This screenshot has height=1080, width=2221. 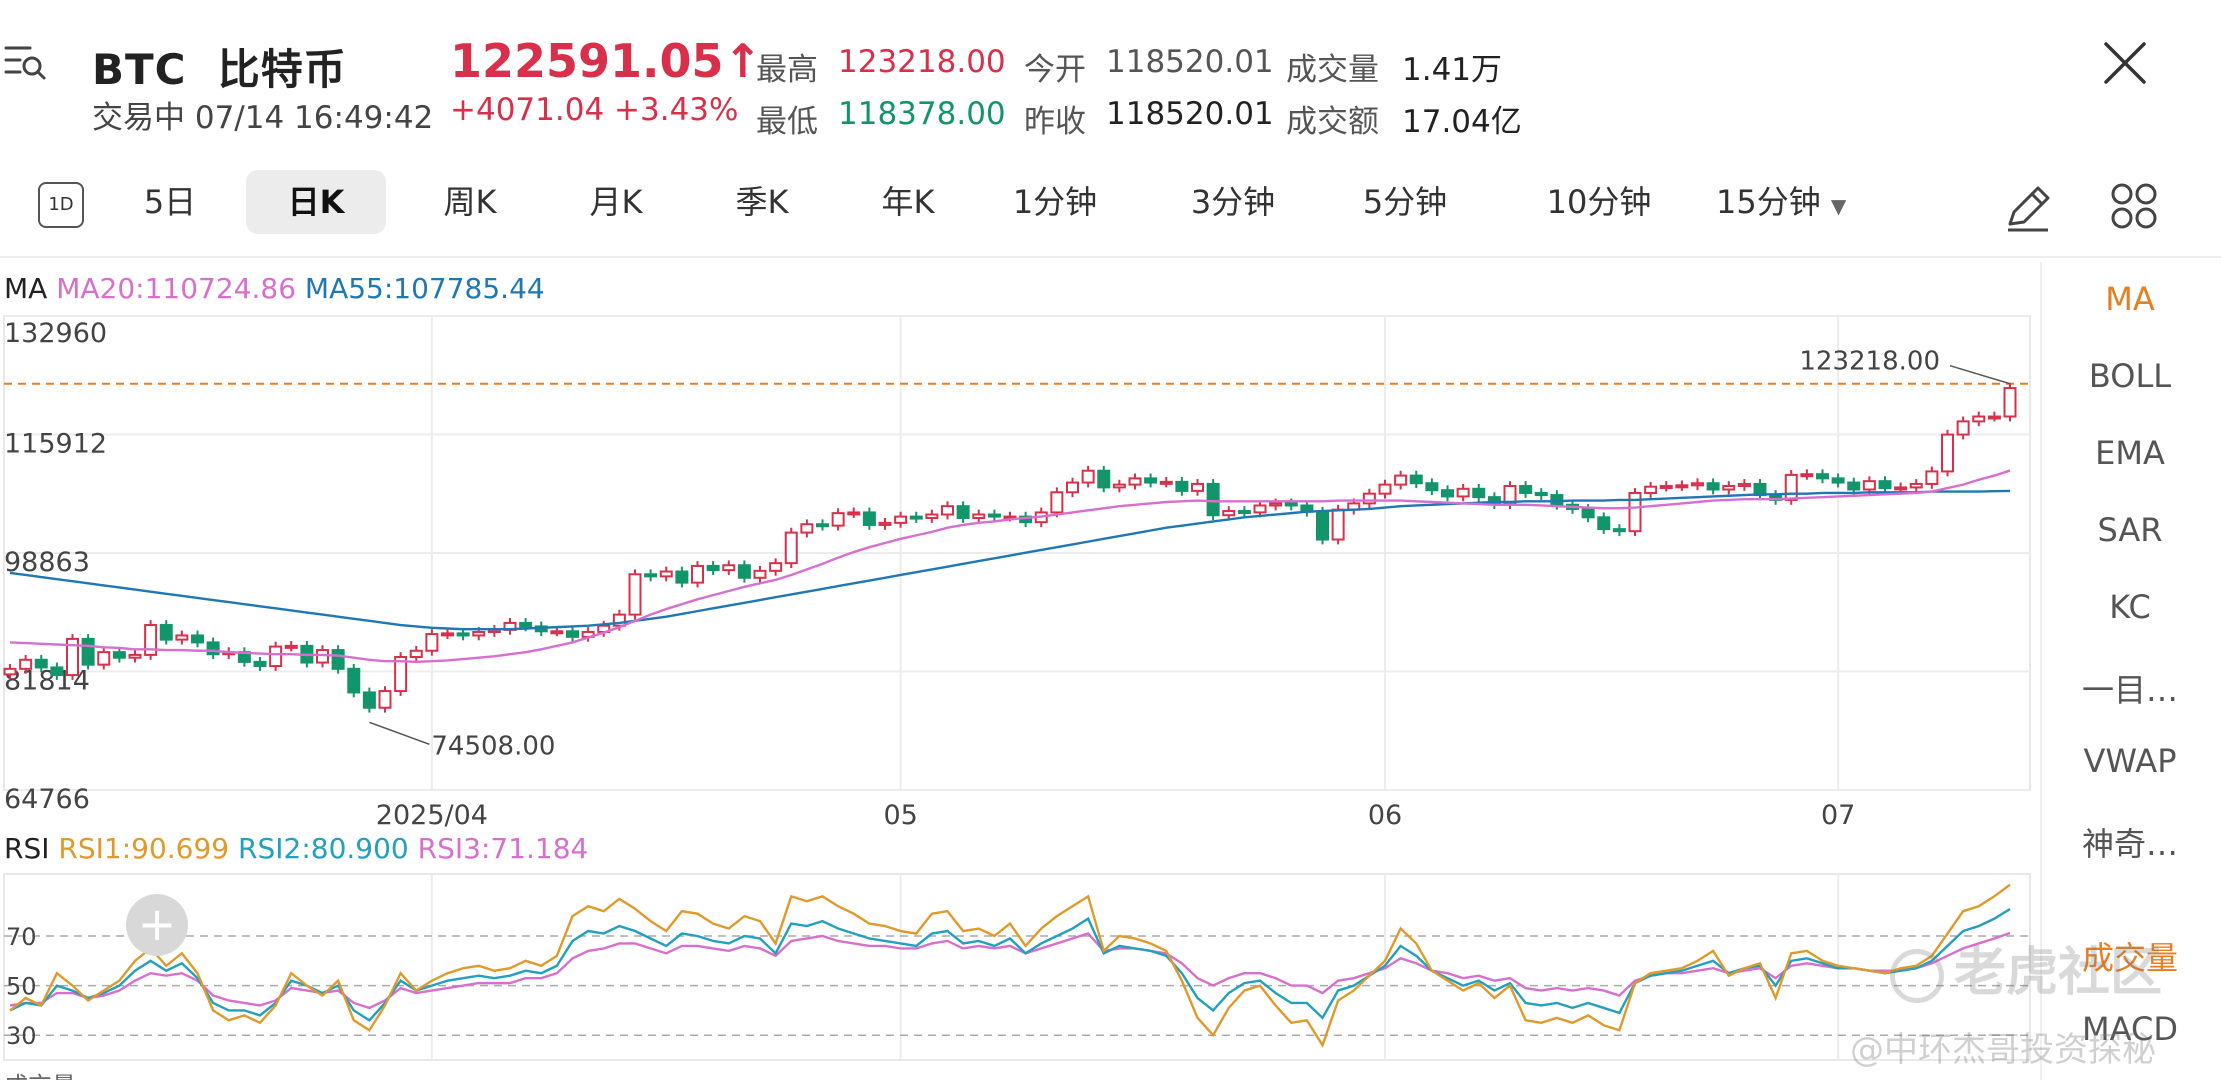 I want to click on tab-10min: 10分钟, so click(x=1599, y=202).